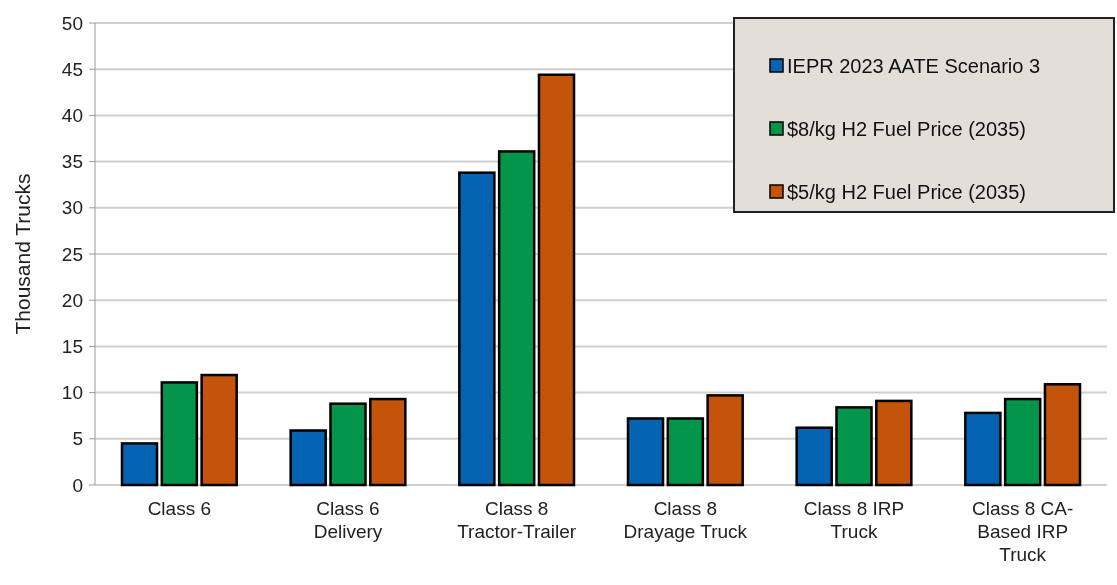  Describe the element at coordinates (72, 162) in the screenshot. I see `y-tick-label: 35` at that location.